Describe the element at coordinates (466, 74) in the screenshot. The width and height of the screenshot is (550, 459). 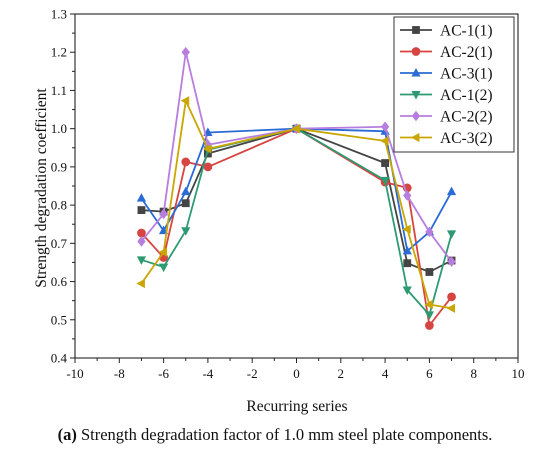
I see `legend-label: AC-3(1)` at that location.